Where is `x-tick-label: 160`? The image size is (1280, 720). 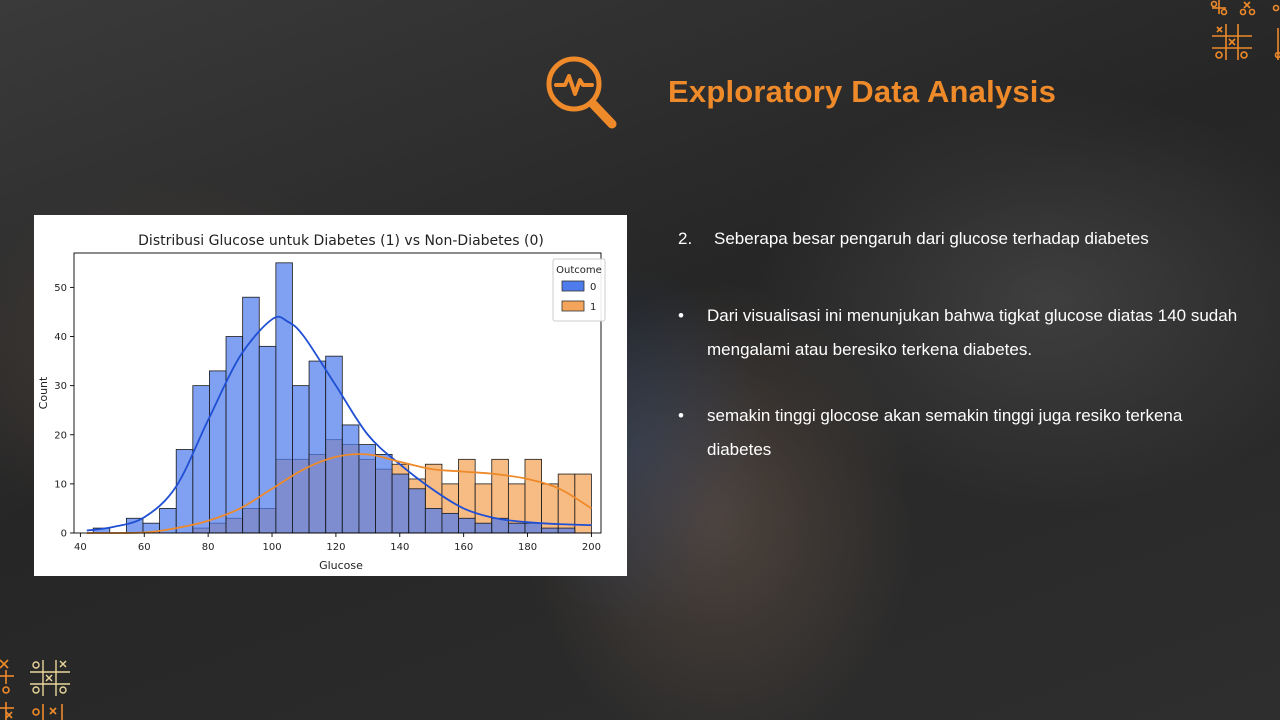
x-tick-label: 160 is located at coordinates (463, 547).